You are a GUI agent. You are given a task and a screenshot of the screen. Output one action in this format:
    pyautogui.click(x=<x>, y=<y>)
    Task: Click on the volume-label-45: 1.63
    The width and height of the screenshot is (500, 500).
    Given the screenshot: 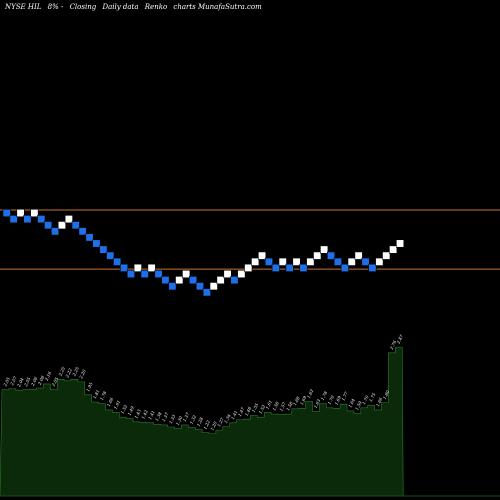 What is the action you would take?
    pyautogui.click(x=317, y=403)
    